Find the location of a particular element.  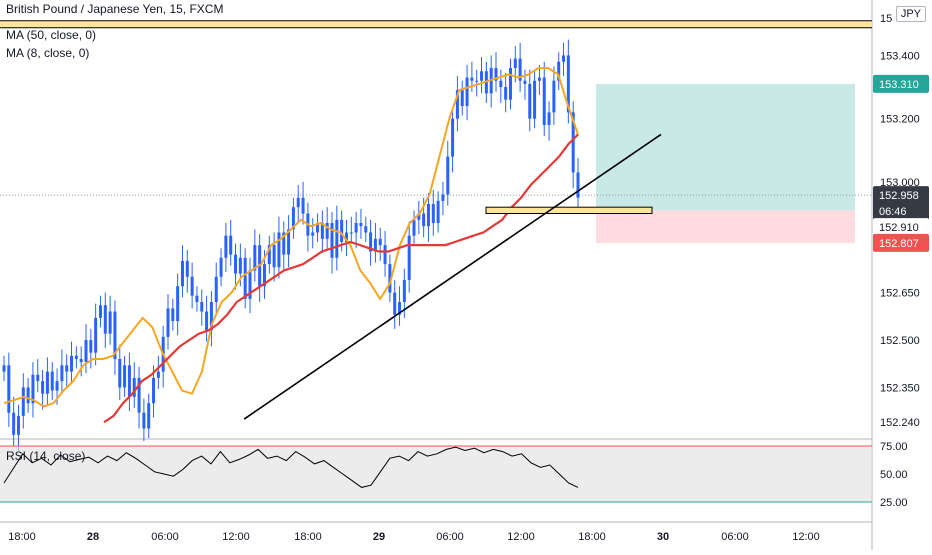

target-zone is located at coordinates (725, 147).